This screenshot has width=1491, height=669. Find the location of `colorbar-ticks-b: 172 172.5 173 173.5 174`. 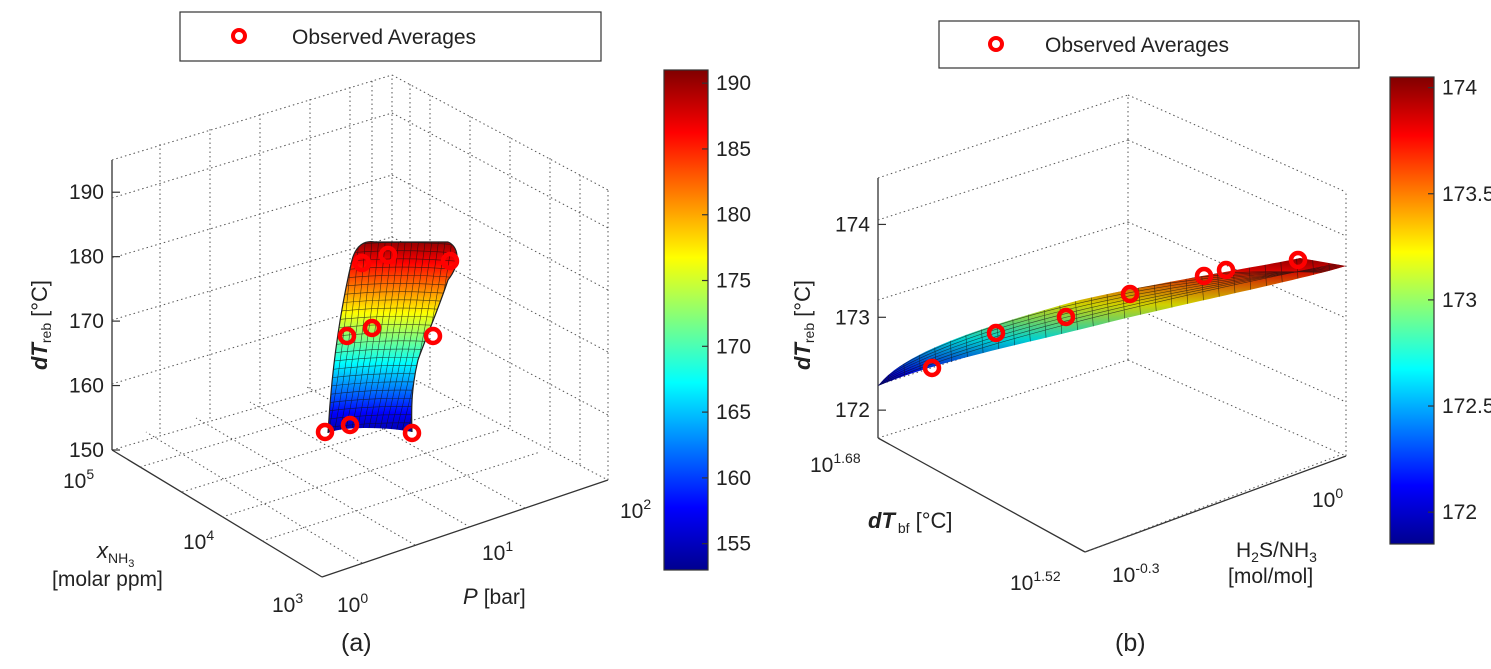

colorbar-ticks-b: 172 172.5 173 173.5 174 is located at coordinates (1459, 300).